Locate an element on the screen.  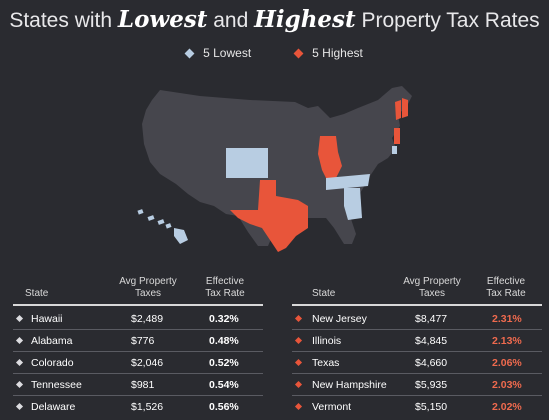
state-cell: New Hampshire is located at coordinates (349, 385).